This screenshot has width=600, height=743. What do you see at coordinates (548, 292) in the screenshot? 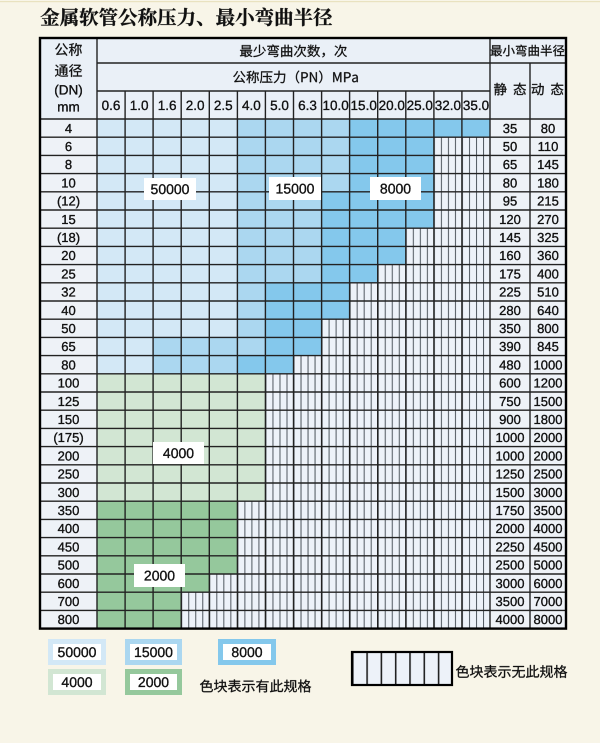
I see `svg-text: 510` at bounding box center [548, 292].